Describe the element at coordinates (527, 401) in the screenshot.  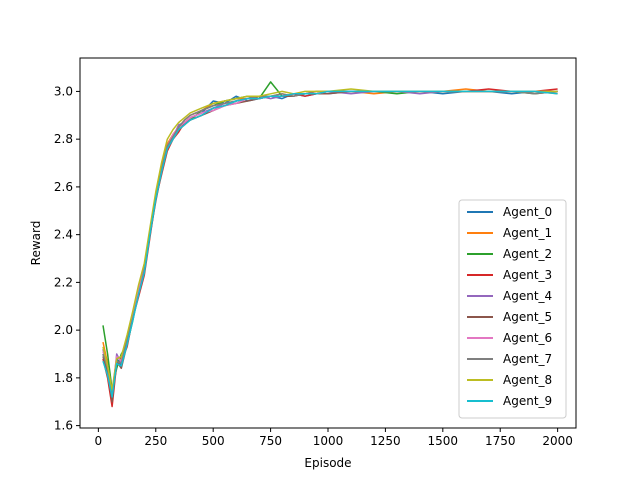
I see `legend-label-9: Agent_9` at that location.